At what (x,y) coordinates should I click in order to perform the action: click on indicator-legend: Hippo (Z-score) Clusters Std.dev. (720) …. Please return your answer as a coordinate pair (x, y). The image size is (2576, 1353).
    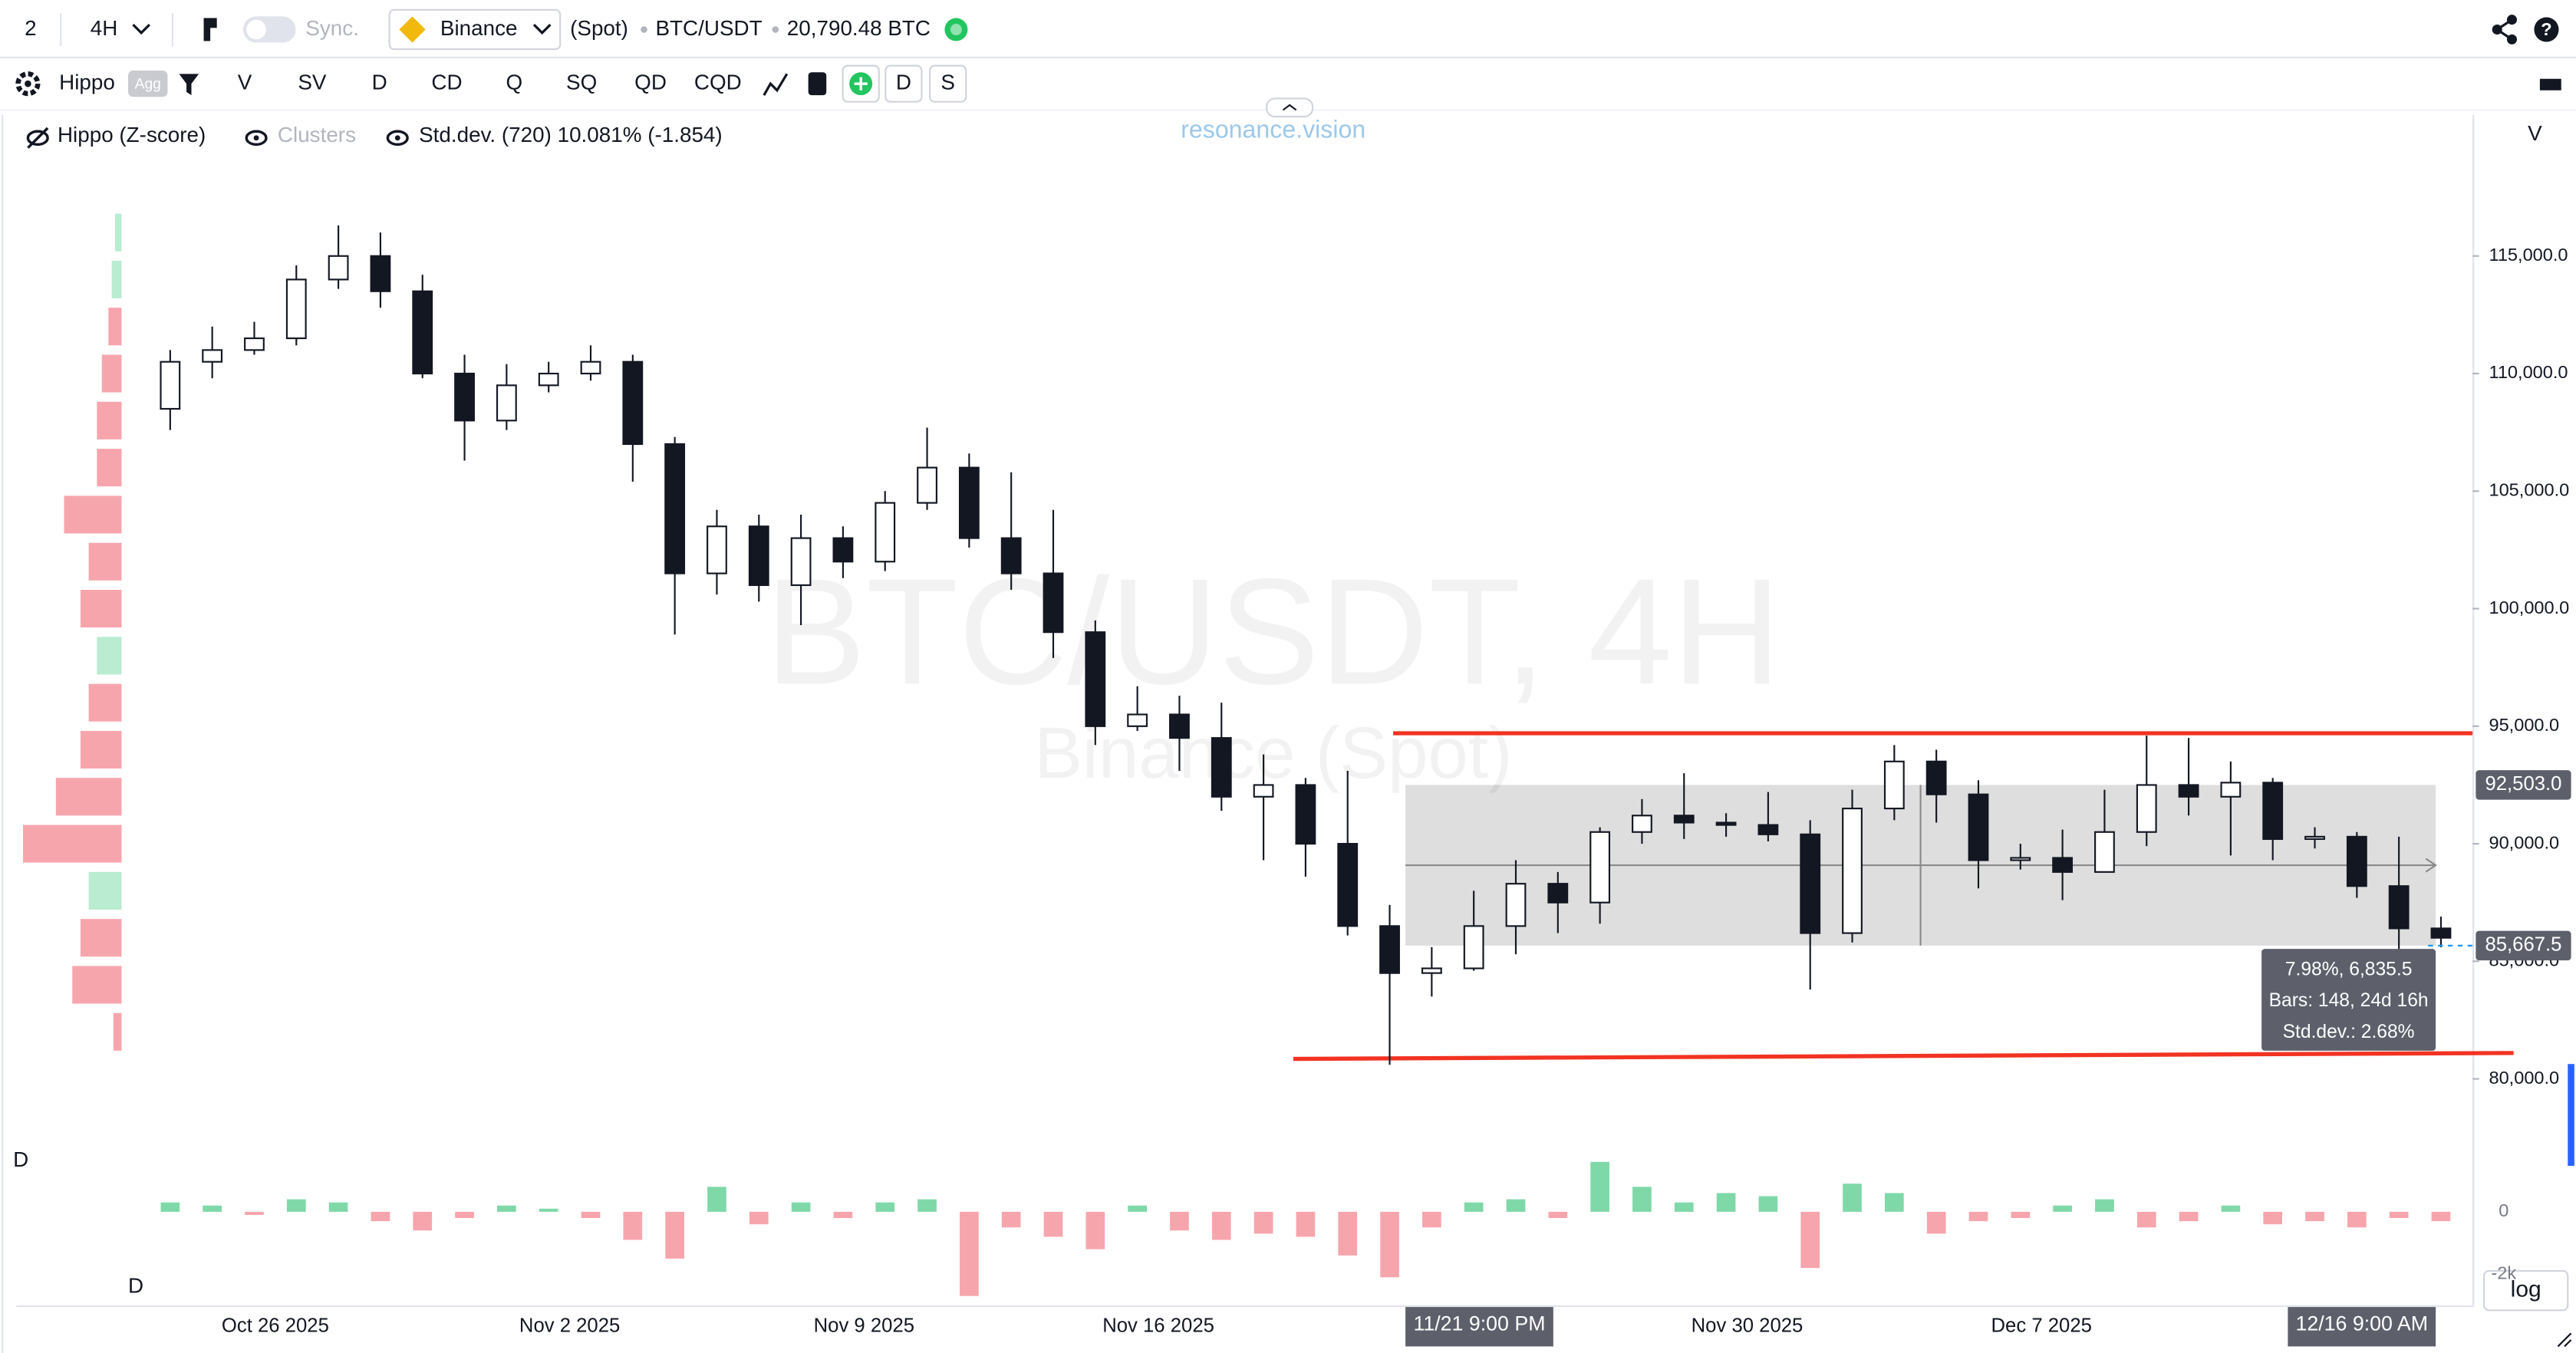
    Looking at the image, I should click on (1284, 123).